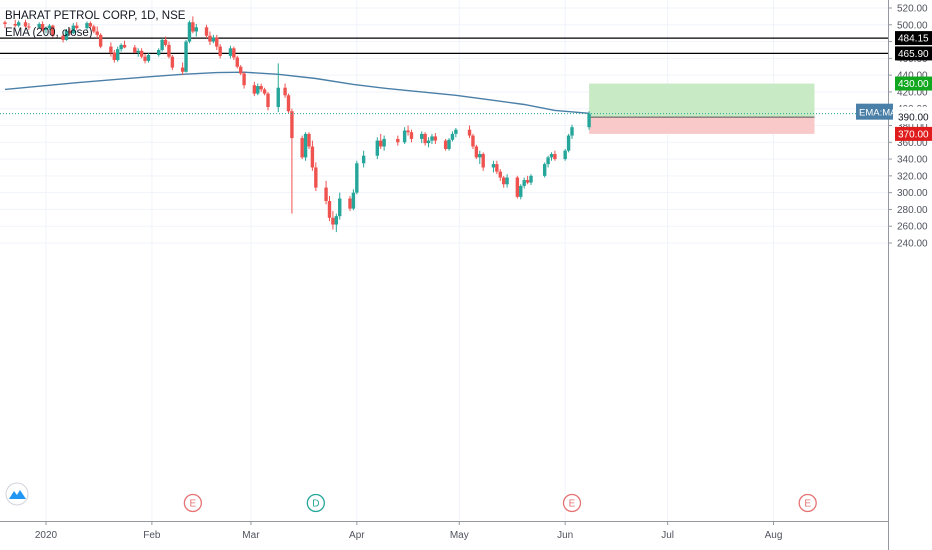  I want to click on entry-badge: 390.00, so click(913, 118).